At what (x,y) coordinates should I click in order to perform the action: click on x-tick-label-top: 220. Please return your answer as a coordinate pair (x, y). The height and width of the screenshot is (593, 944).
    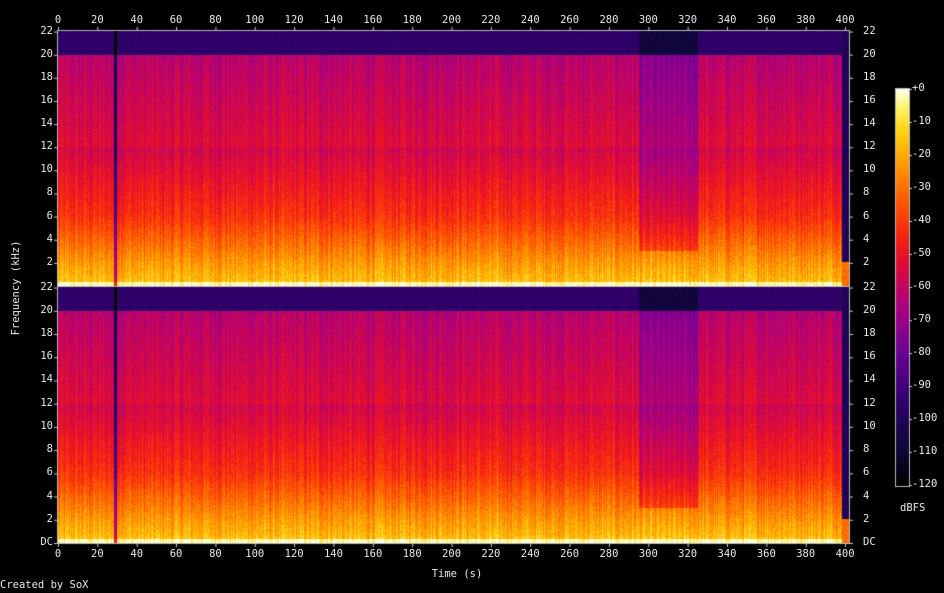
    Looking at the image, I should click on (491, 20).